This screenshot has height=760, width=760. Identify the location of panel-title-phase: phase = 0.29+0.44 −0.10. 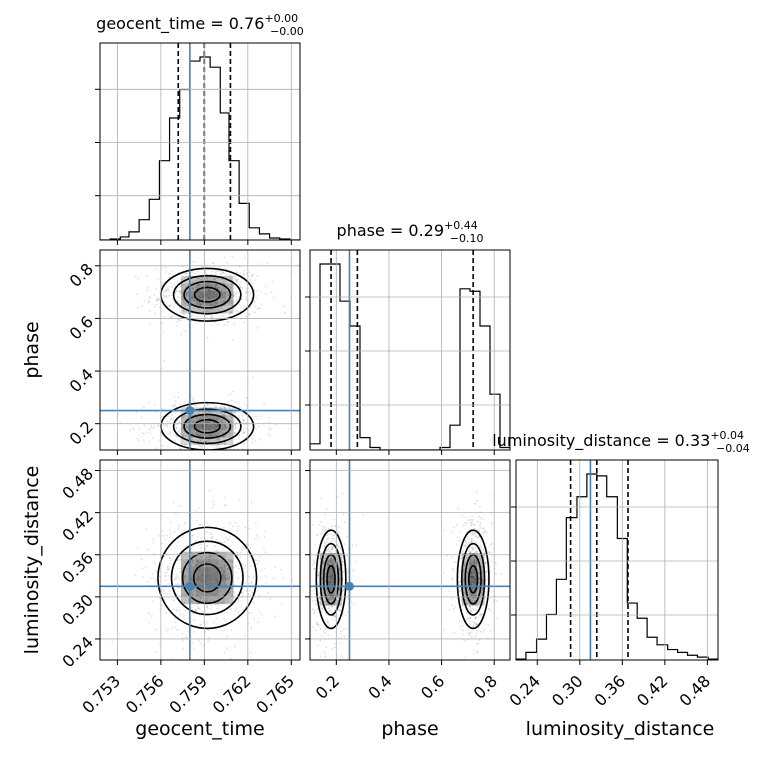
(410, 232).